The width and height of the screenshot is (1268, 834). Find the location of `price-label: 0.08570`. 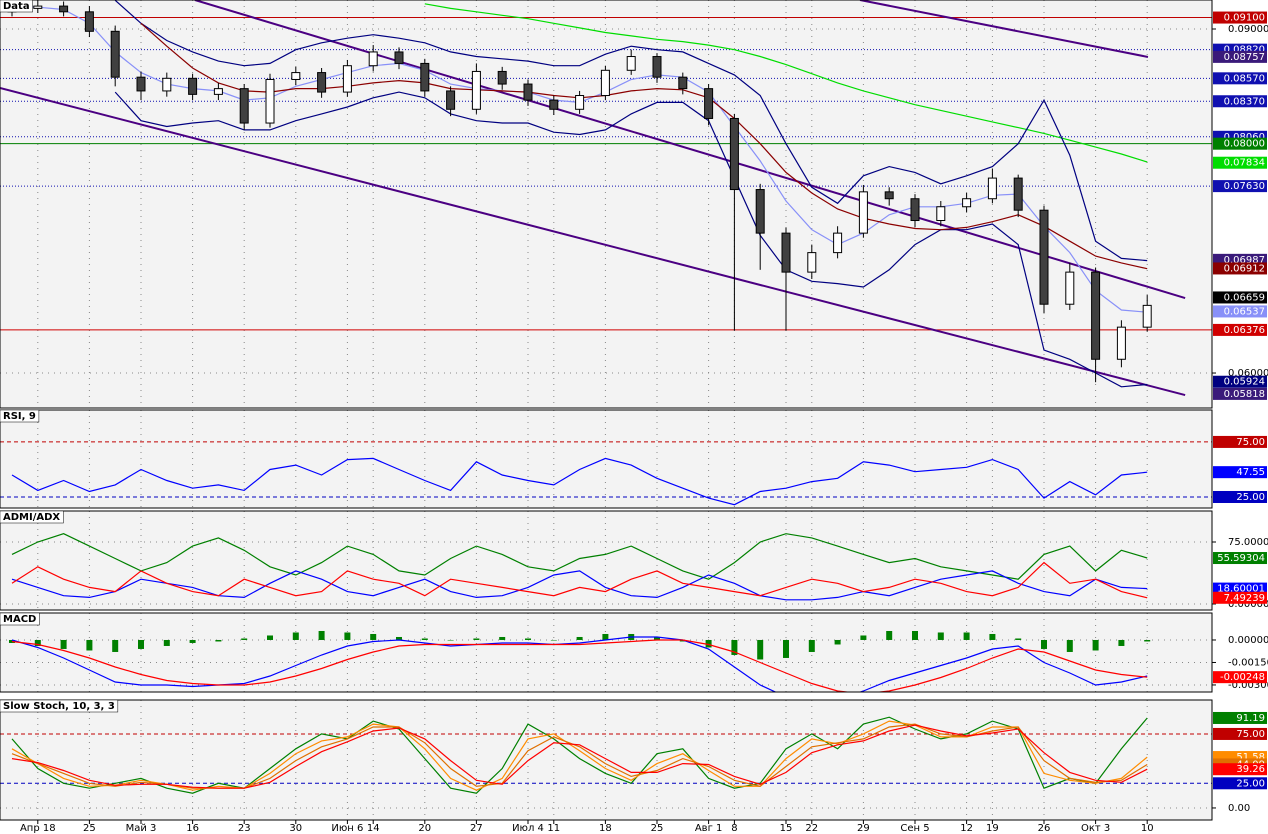

price-label: 0.08570 is located at coordinates (1244, 78).